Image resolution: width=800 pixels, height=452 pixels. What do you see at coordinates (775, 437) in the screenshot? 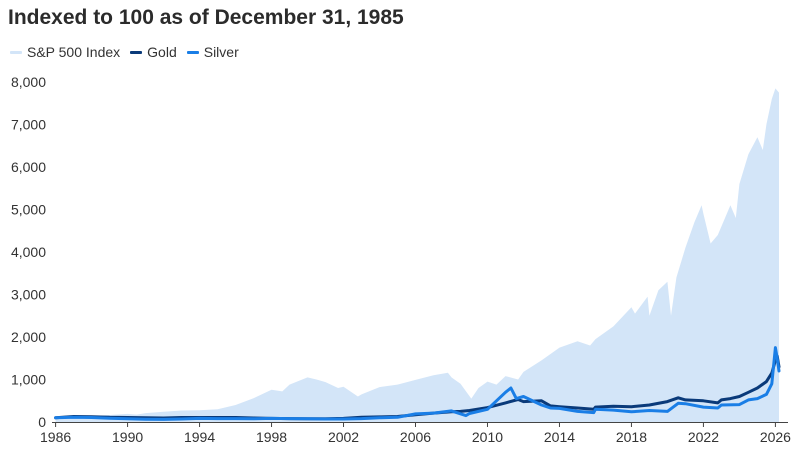
I see `x-tick-label: 2026` at bounding box center [775, 437].